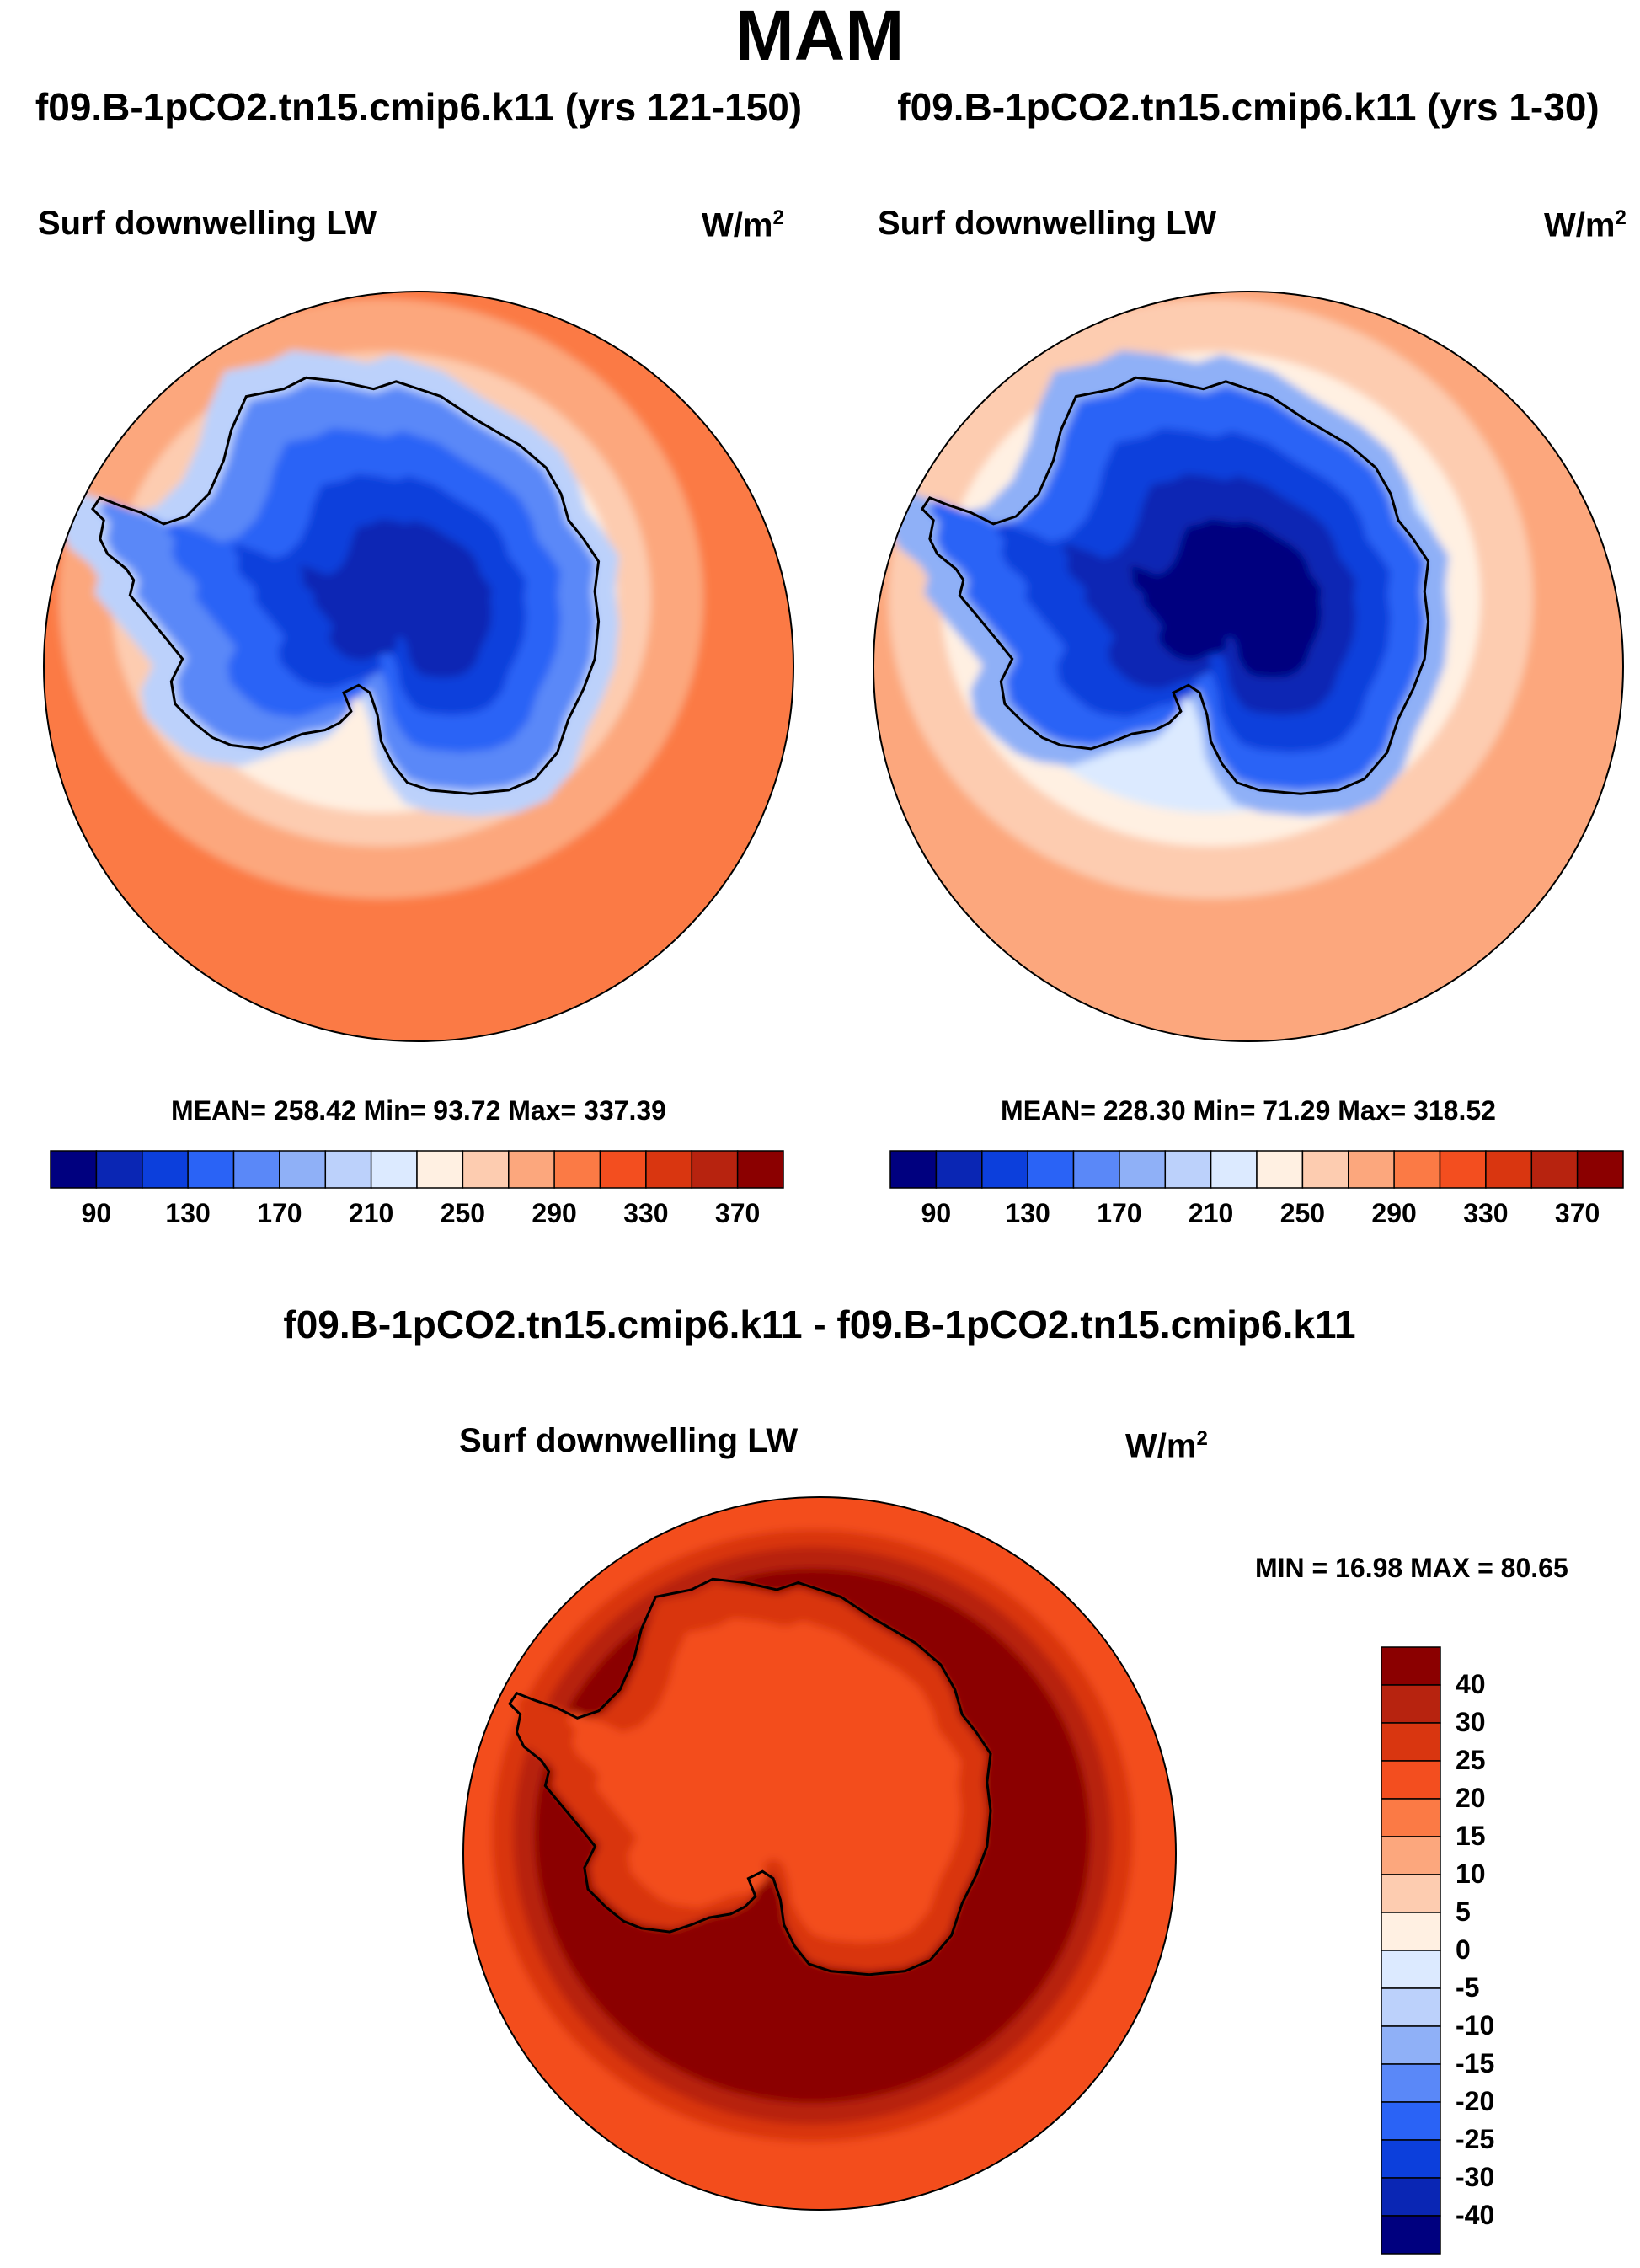  I want to click on map-diff-border, so click(819, 1854).